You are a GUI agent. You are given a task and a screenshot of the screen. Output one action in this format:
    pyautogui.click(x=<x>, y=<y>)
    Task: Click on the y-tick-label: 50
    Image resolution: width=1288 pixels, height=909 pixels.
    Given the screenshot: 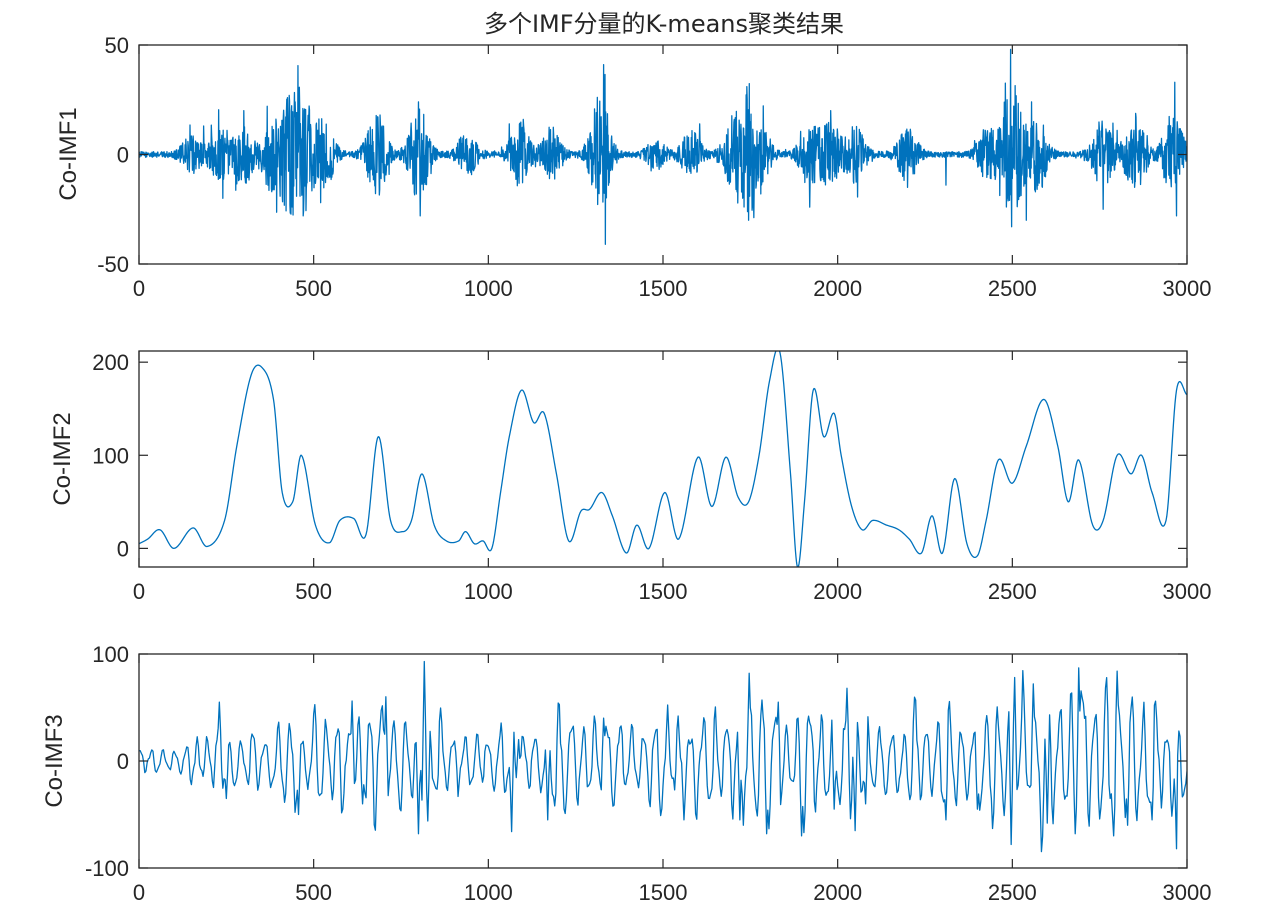 What is the action you would take?
    pyautogui.click(x=117, y=45)
    